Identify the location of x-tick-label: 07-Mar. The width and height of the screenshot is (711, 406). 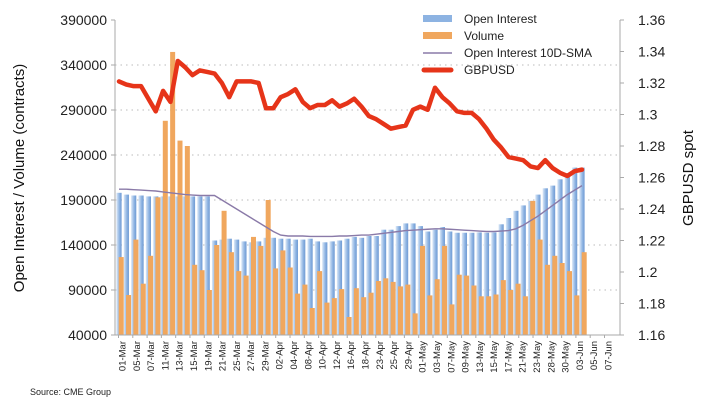
(151, 356).